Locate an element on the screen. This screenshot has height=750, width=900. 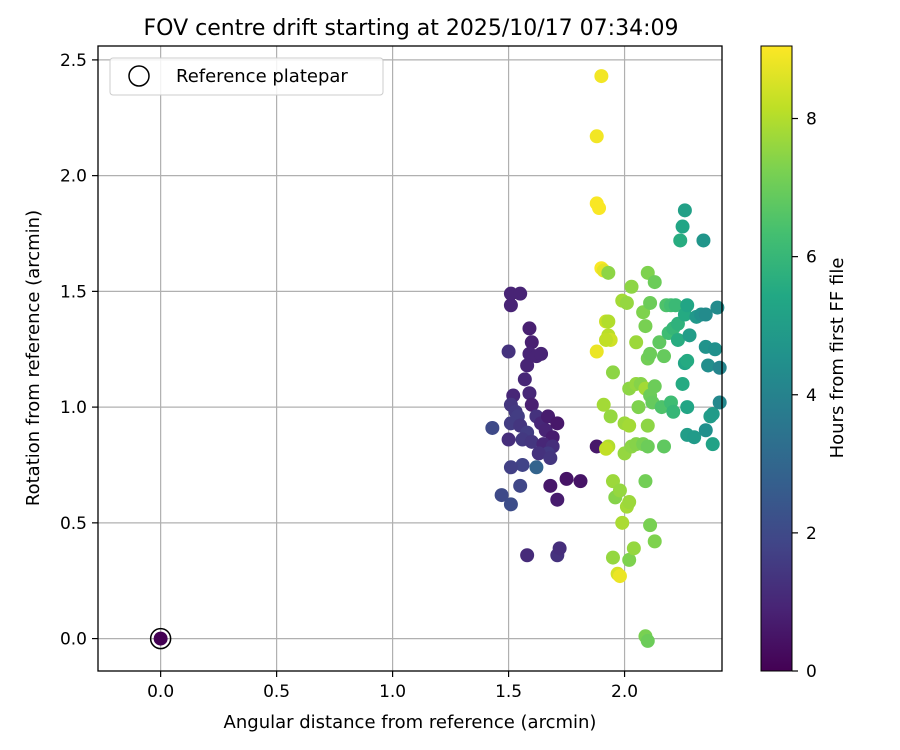
y-tick-label: 1.0 is located at coordinates (73, 408).